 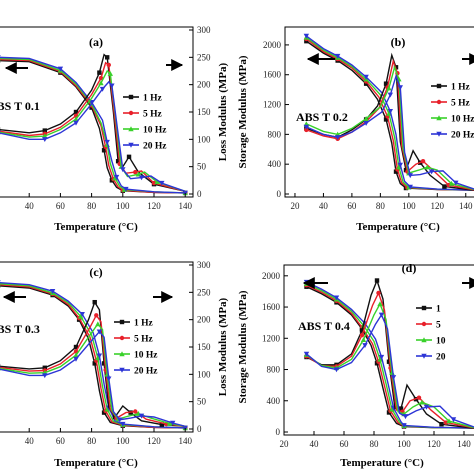 What do you see at coordinates (398, 42) in the screenshot?
I see `panel-b-letter: (b)` at bounding box center [398, 42].